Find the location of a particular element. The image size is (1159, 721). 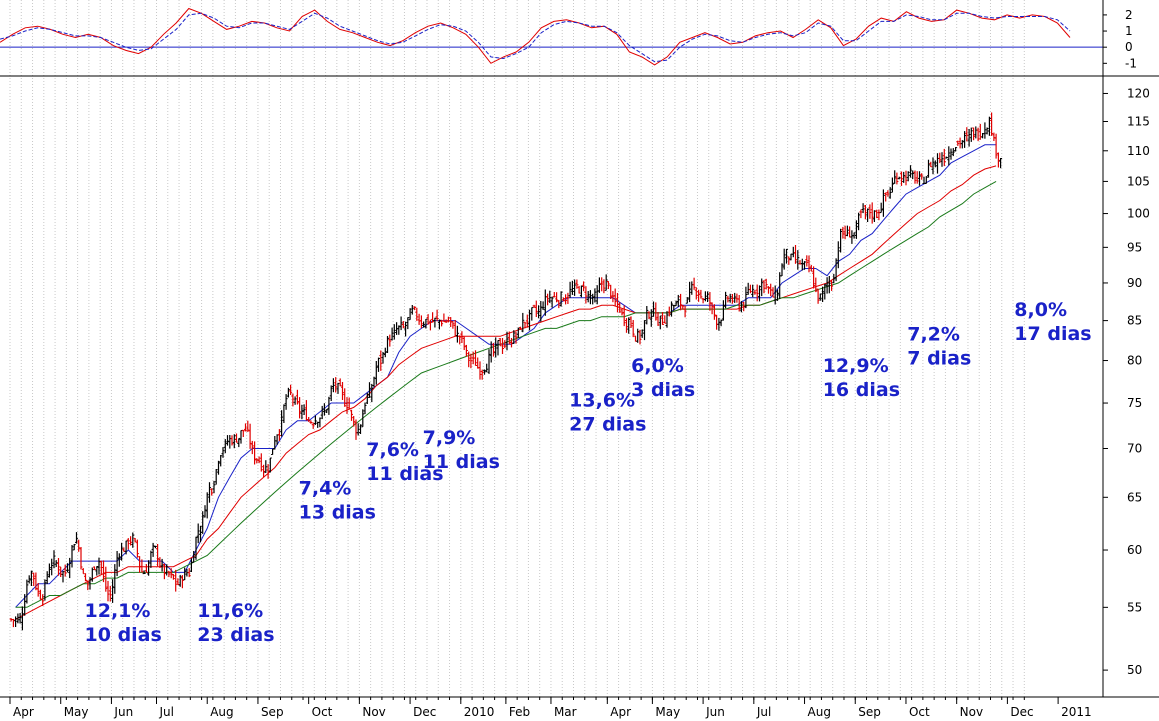

x-tick-label: 2010 is located at coordinates (479, 712).